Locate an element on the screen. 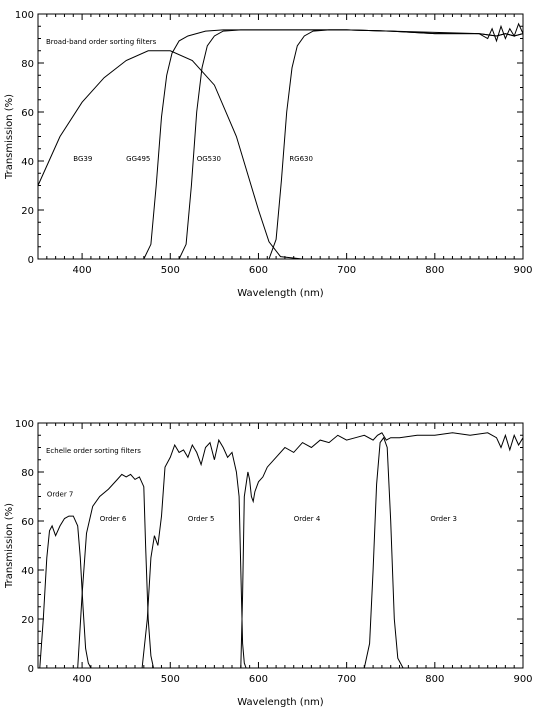 This screenshot has height=711, width=539. series-label: Order 4 is located at coordinates (307, 519).